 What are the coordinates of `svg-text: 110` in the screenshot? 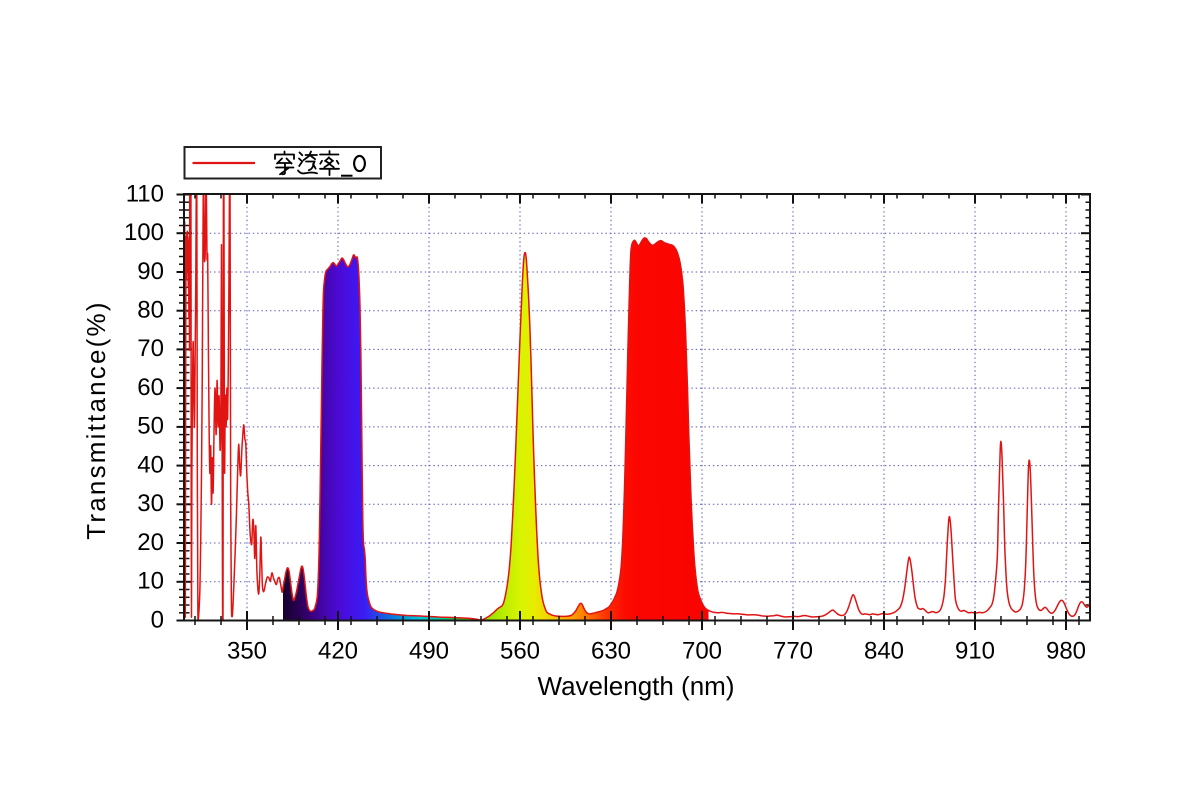 It's located at (145, 193).